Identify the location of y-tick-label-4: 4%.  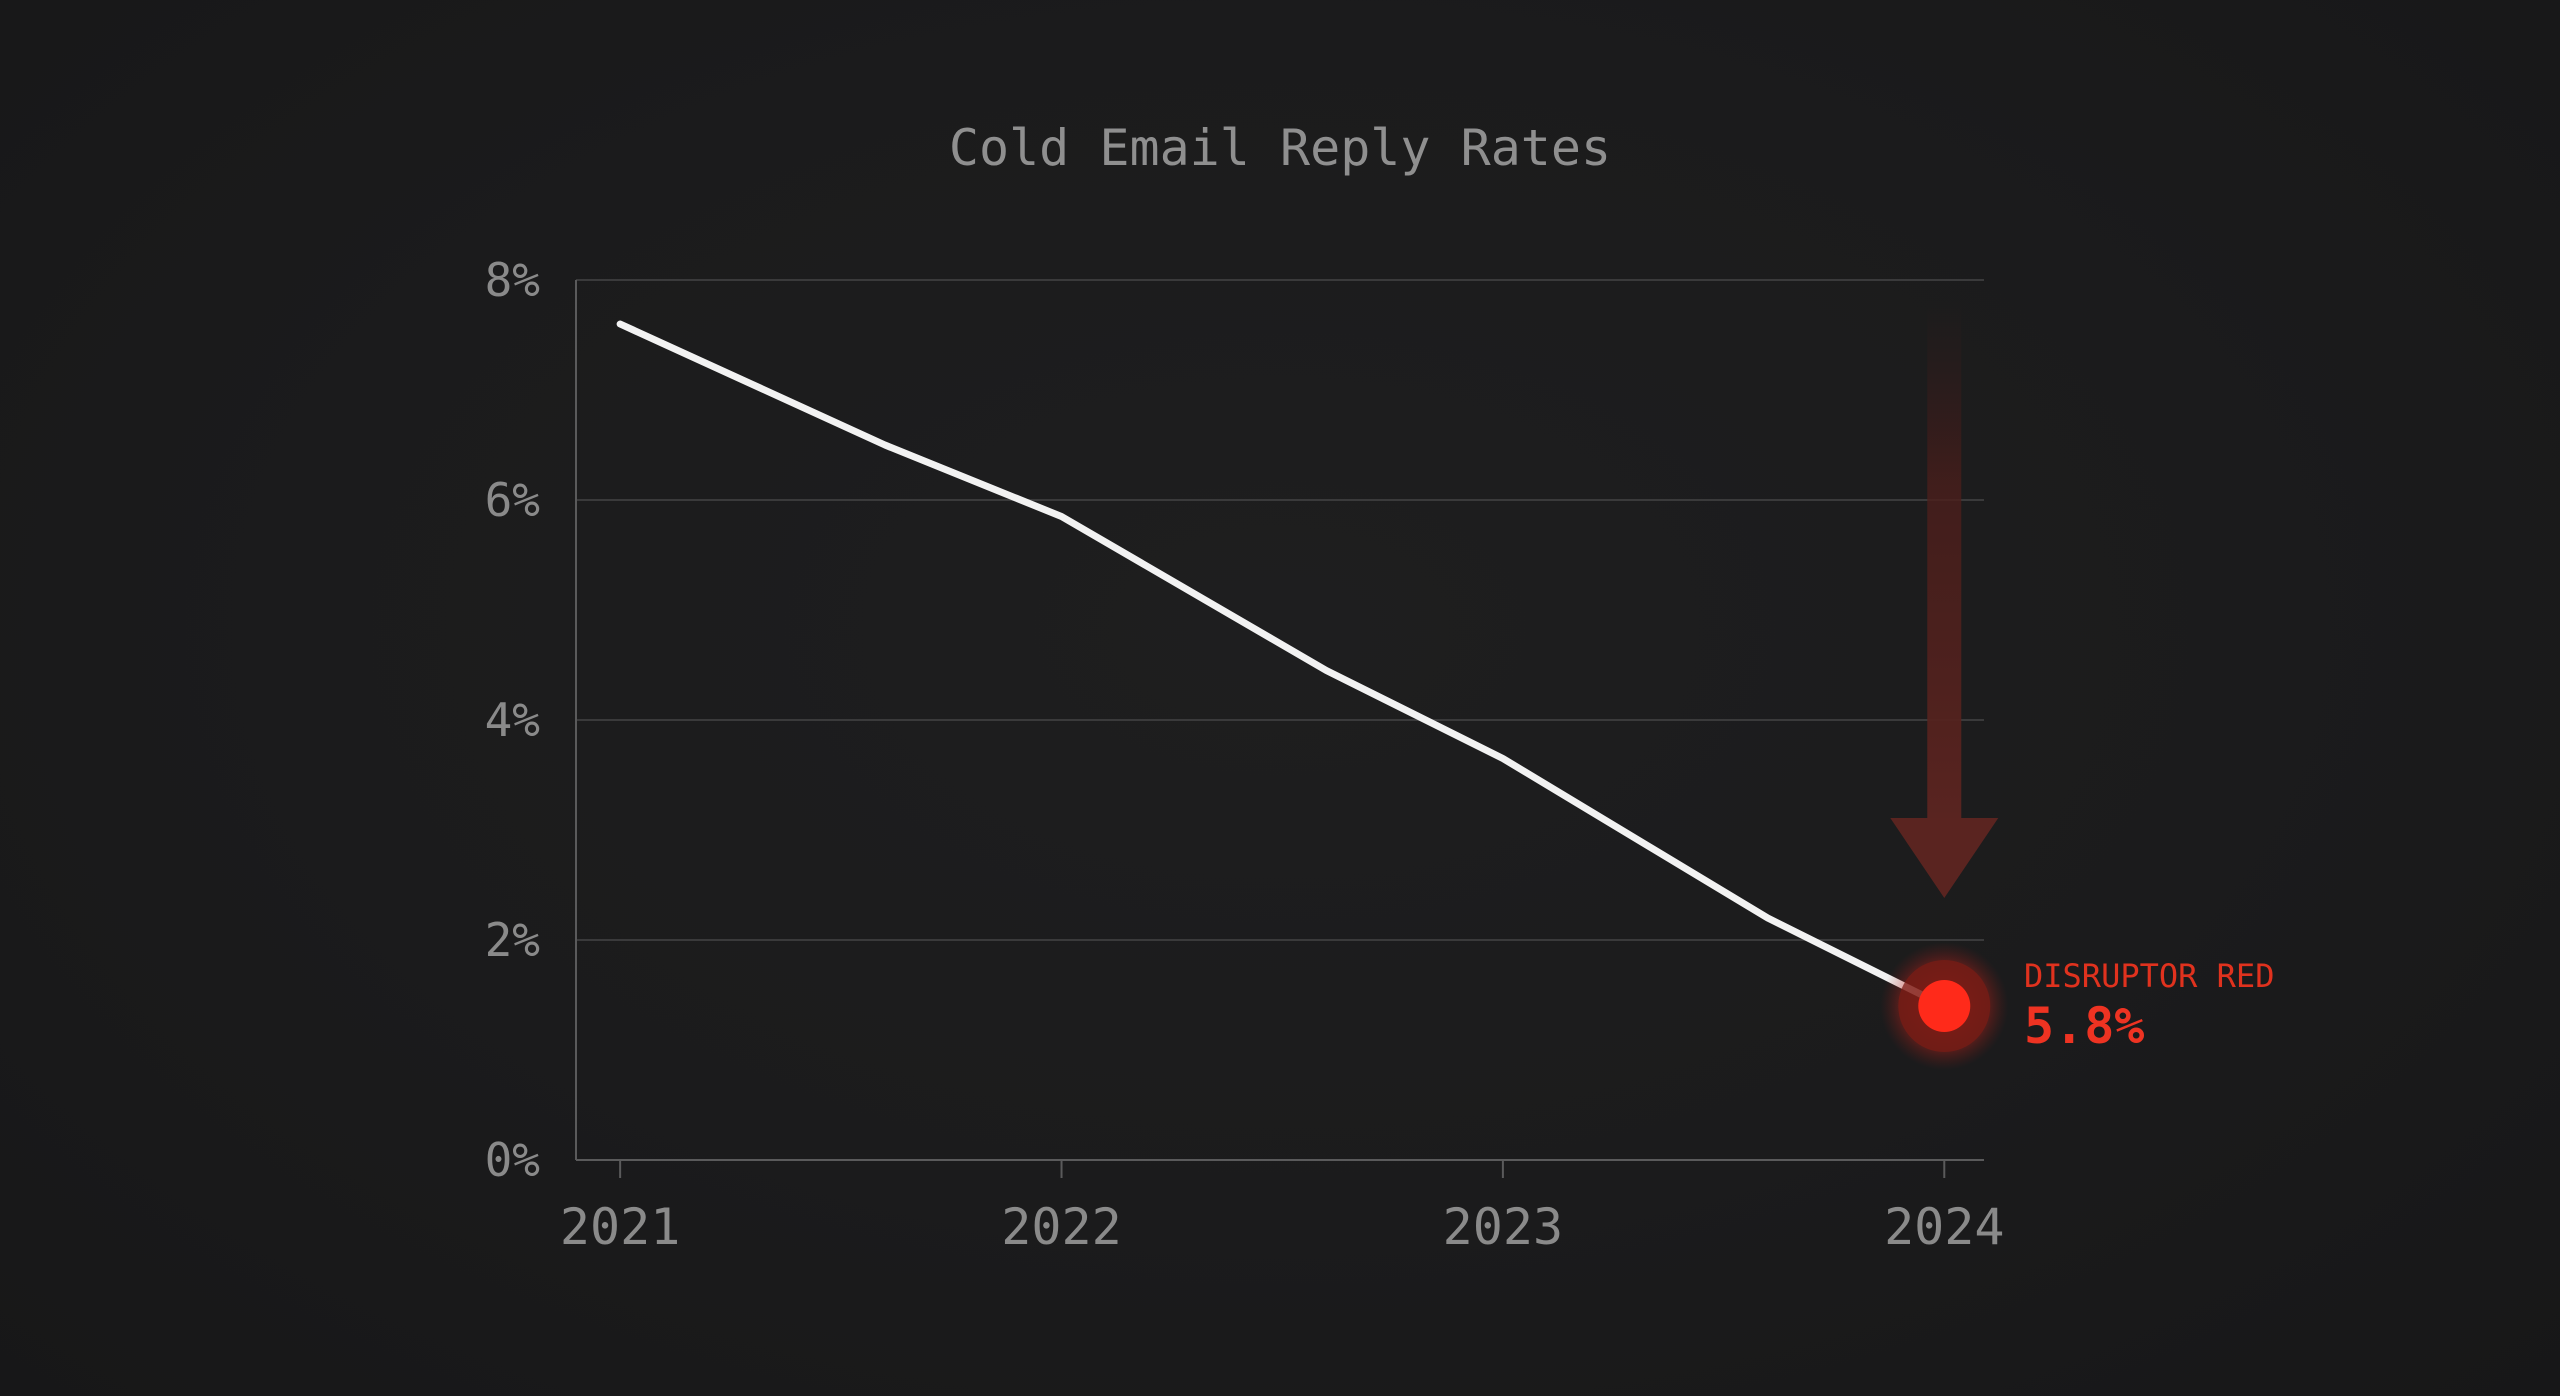
(512, 720).